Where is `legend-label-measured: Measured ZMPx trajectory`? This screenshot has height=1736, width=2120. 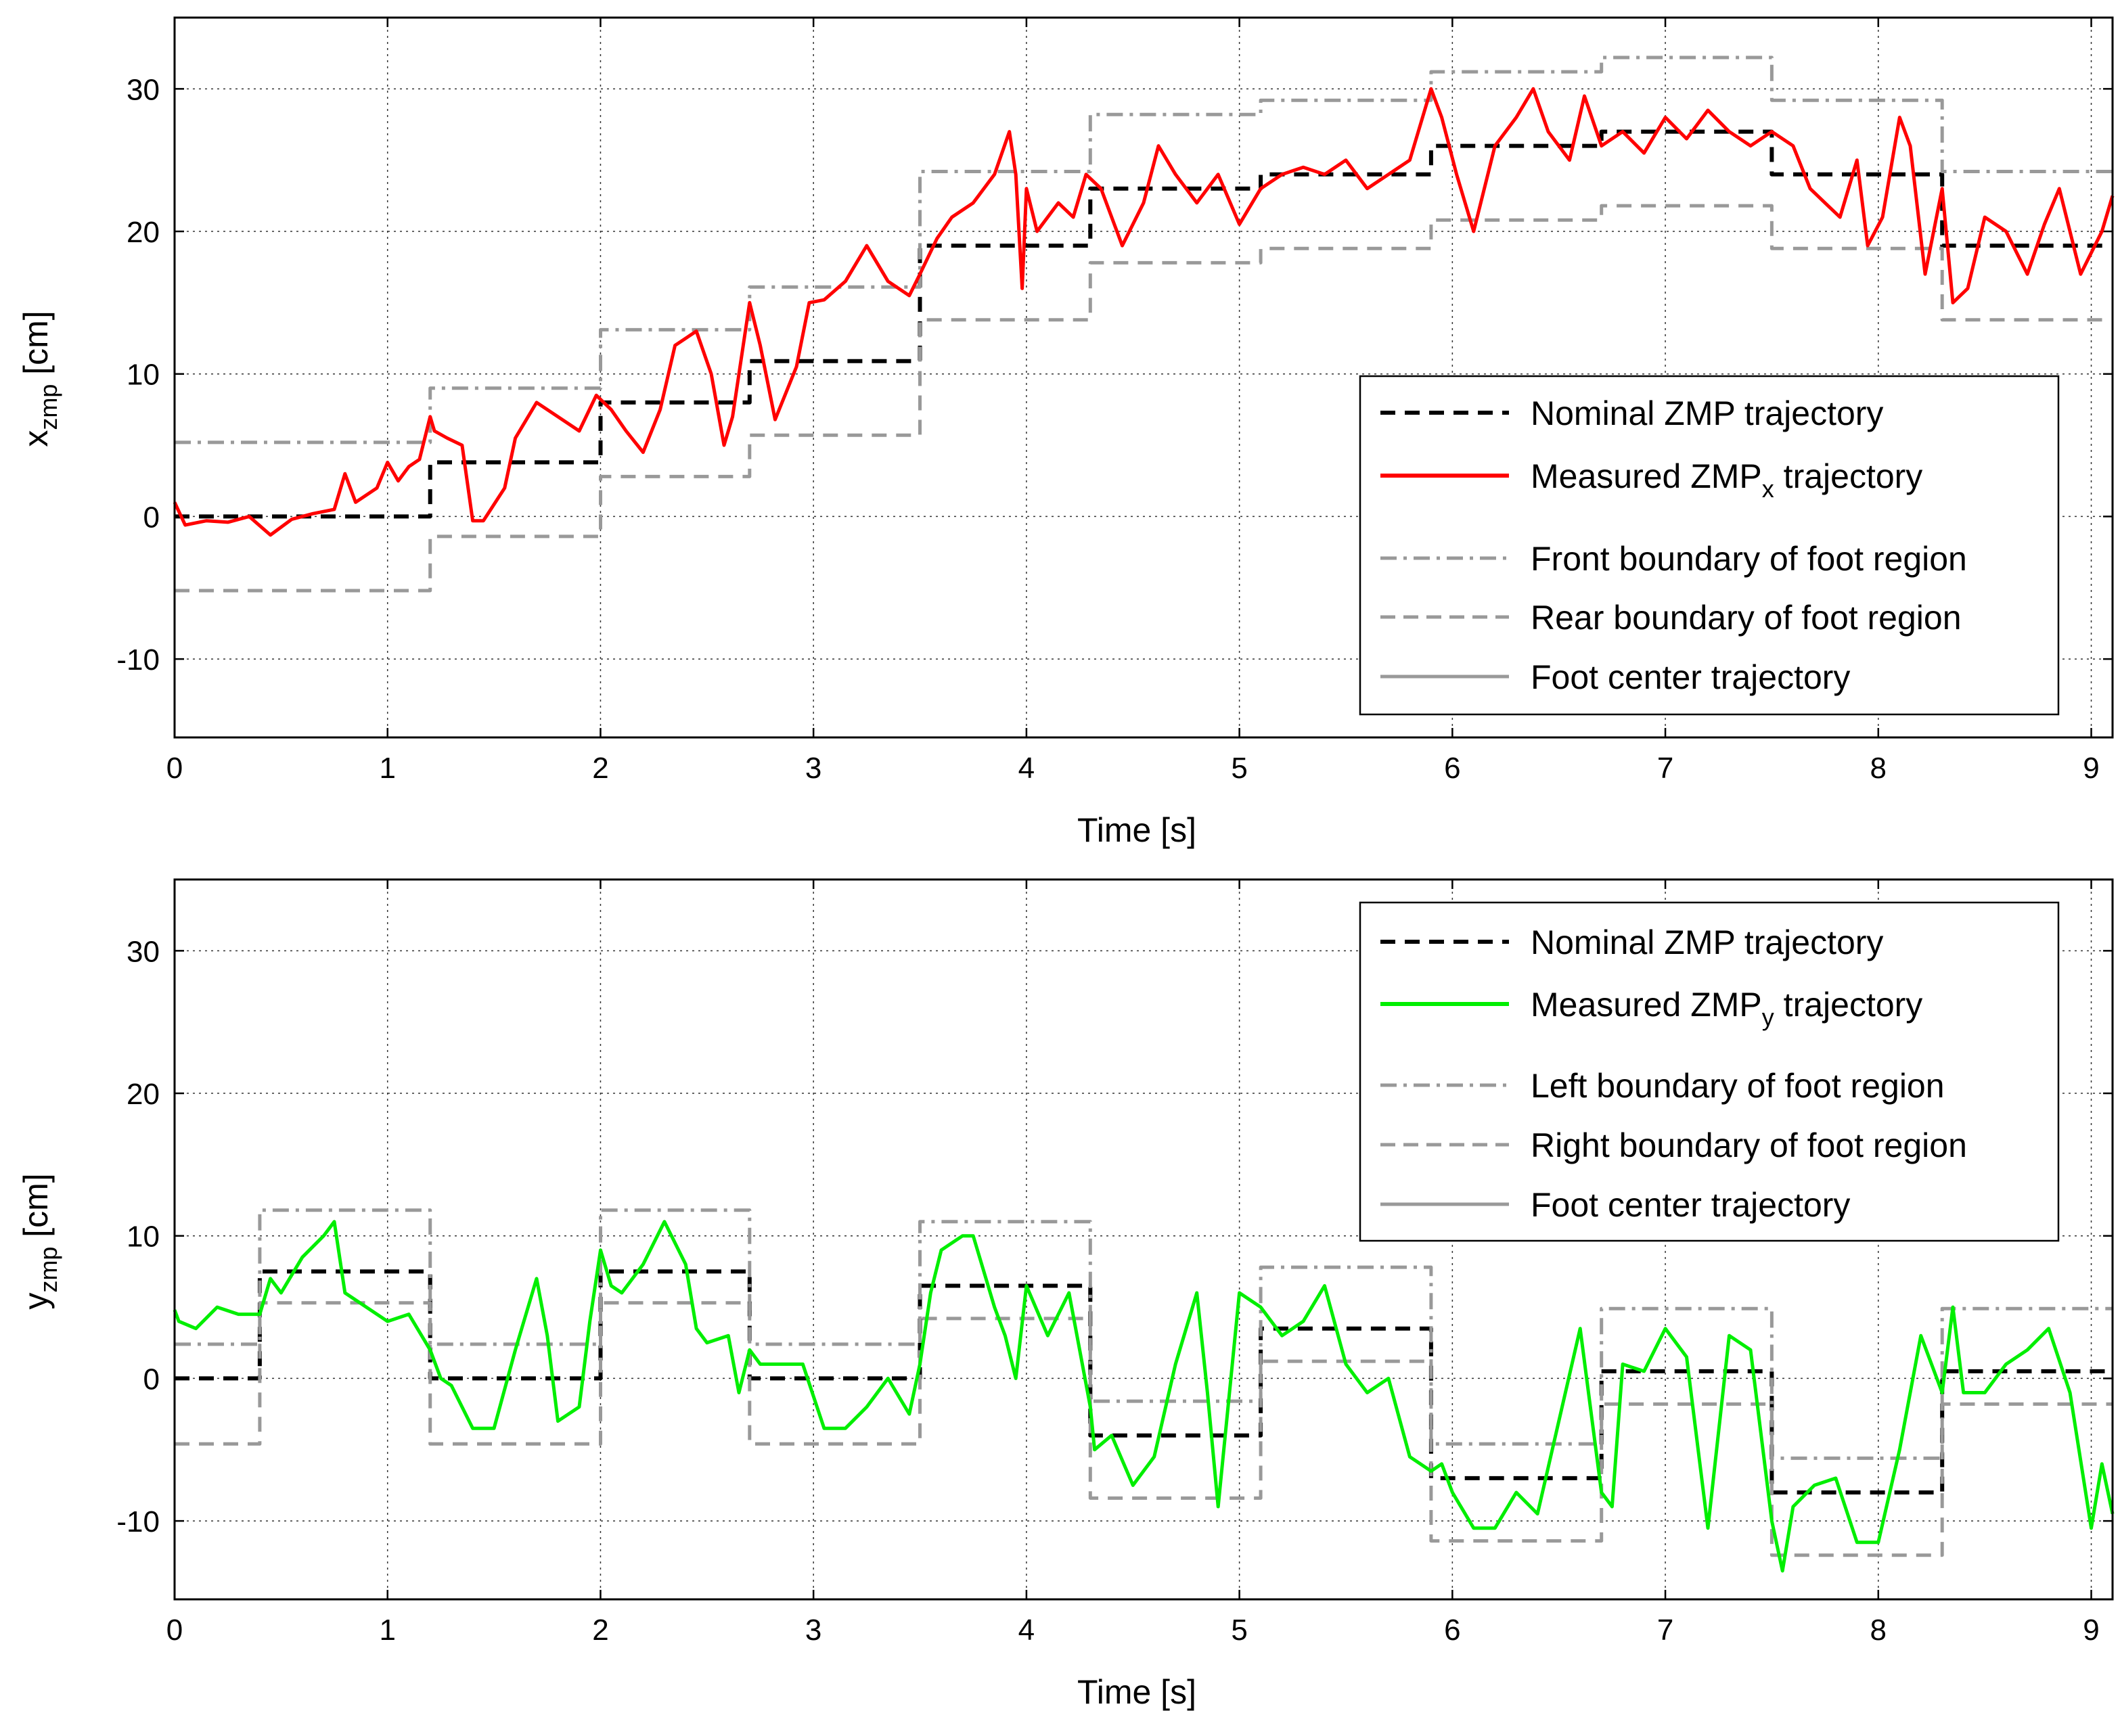
legend-label-measured: Measured ZMPx trajectory is located at coordinates (1727, 480).